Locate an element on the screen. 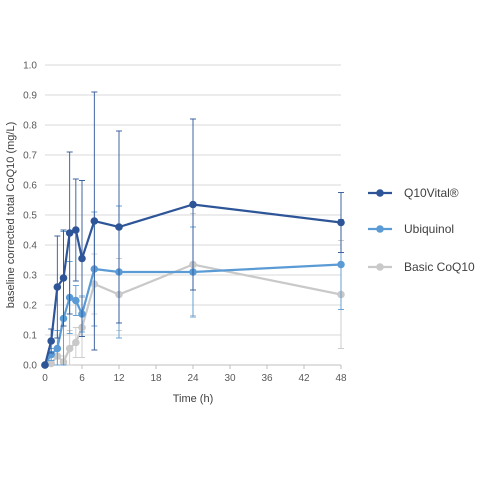 This screenshot has width=500, height=500. legend: Q10Vital® Ubiquinol Basic CoQ10 is located at coordinates (421, 230).